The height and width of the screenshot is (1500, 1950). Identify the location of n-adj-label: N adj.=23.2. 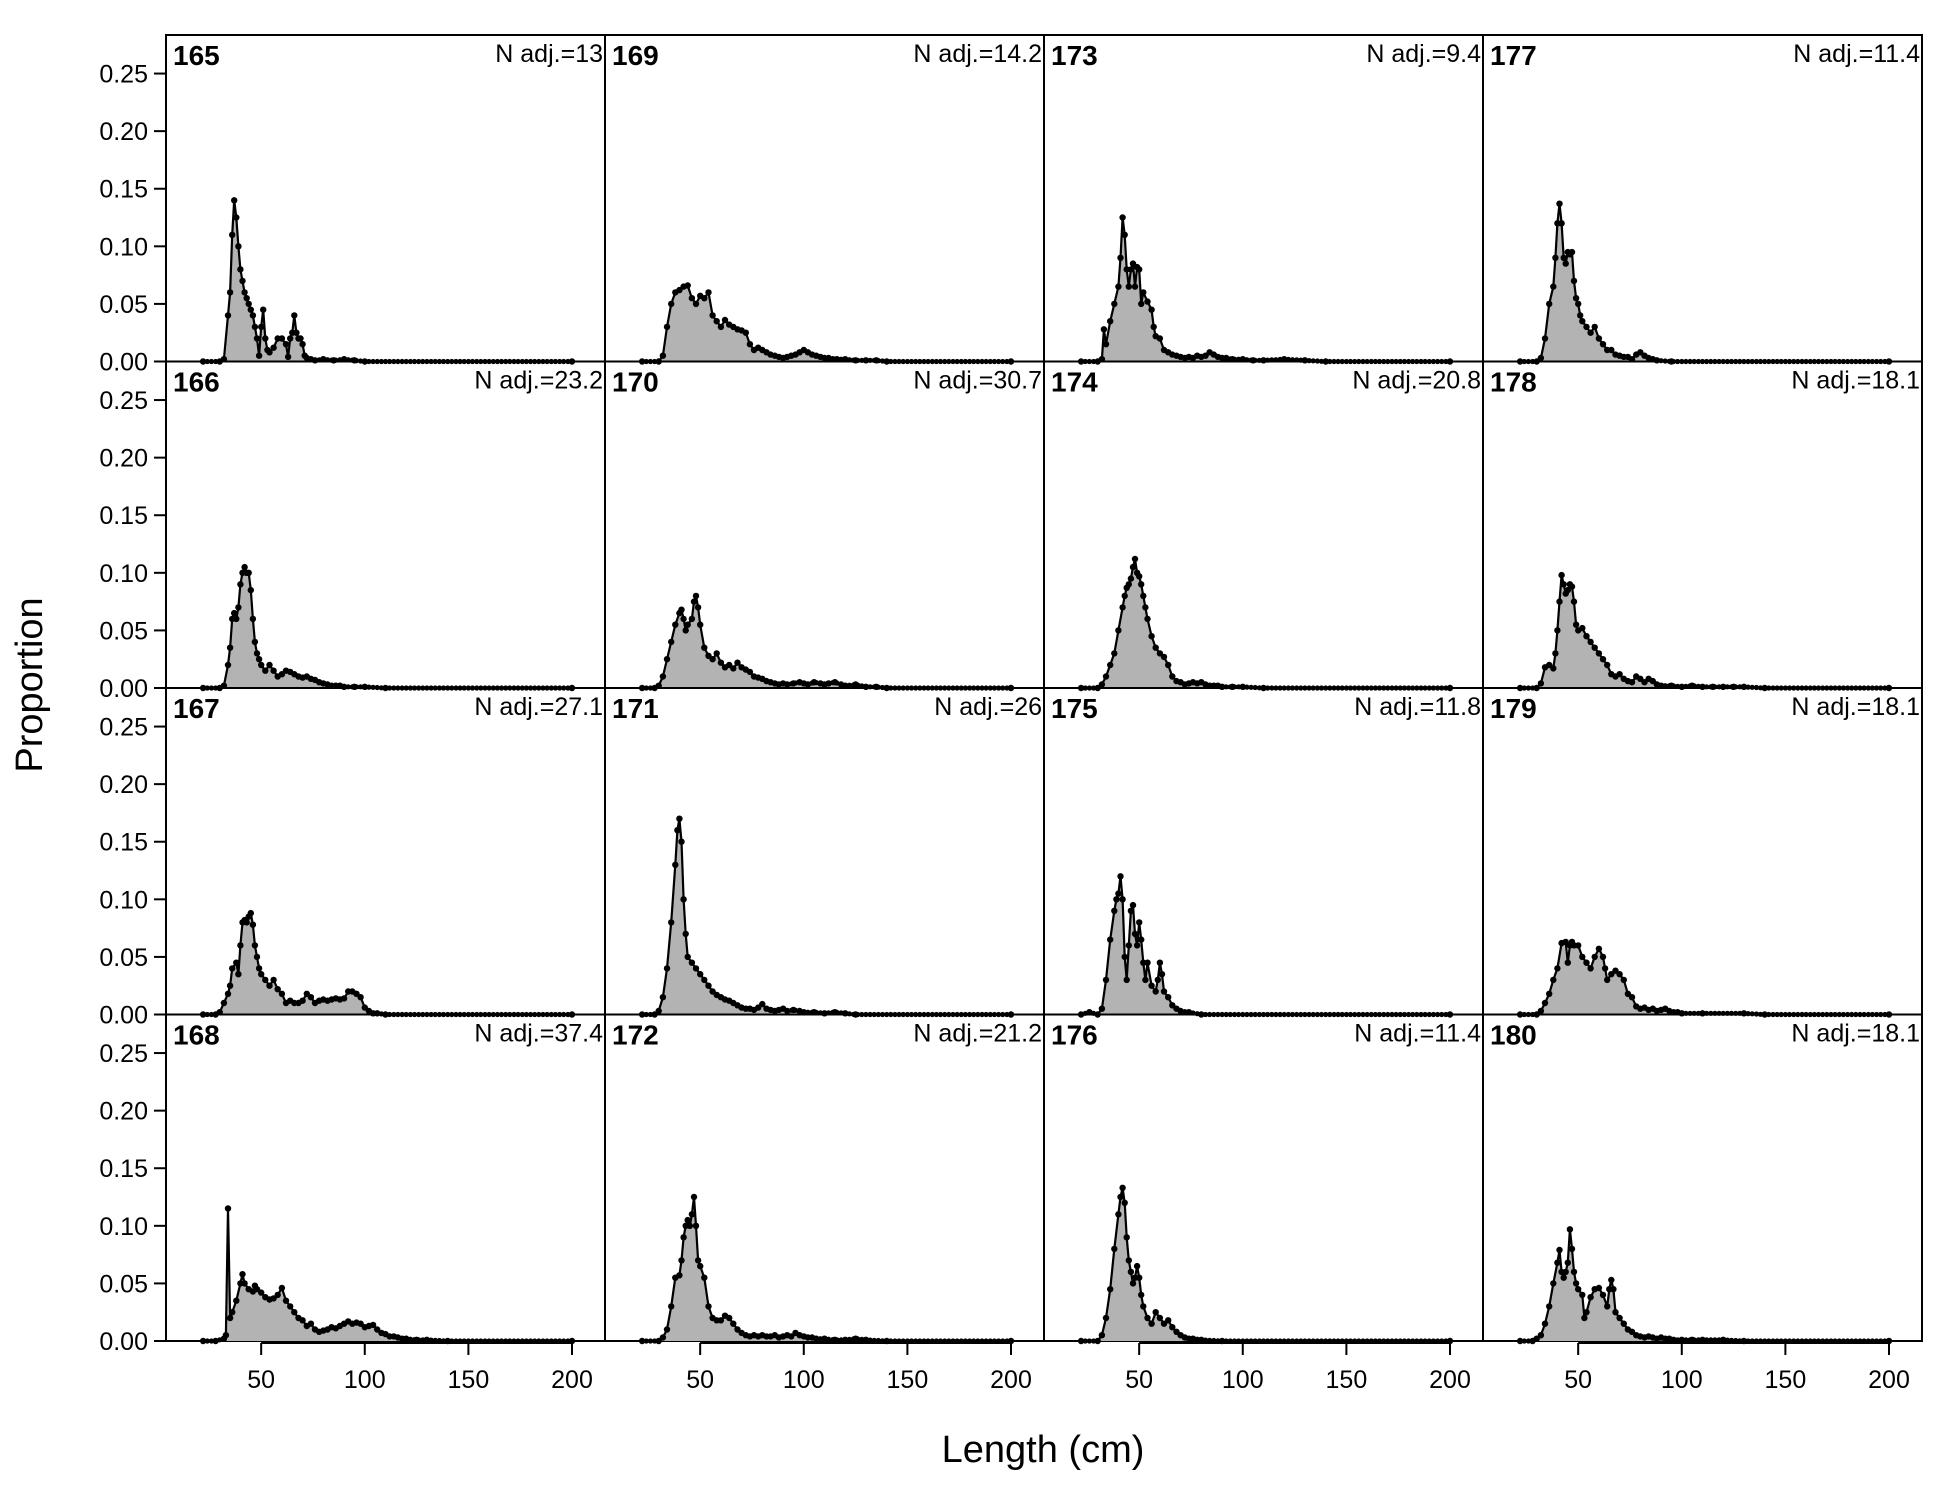
(538, 381).